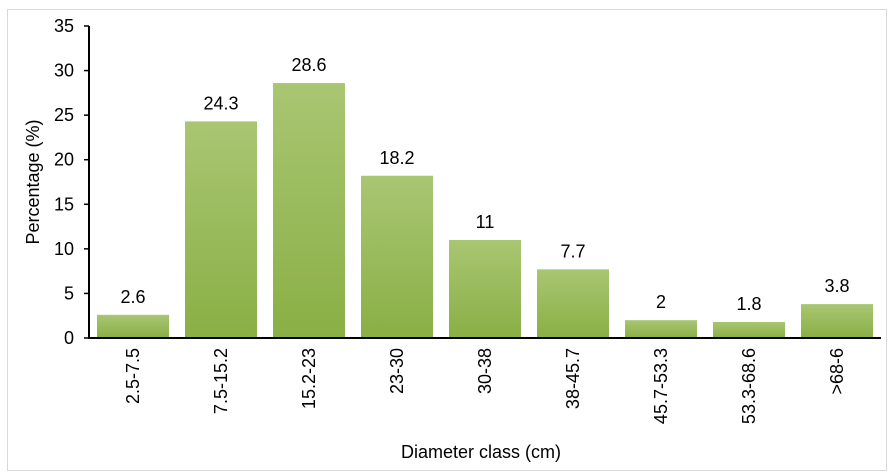 The width and height of the screenshot is (896, 476). Describe the element at coordinates (661, 386) in the screenshot. I see `x-tick-label: 45.7-53.3` at that location.